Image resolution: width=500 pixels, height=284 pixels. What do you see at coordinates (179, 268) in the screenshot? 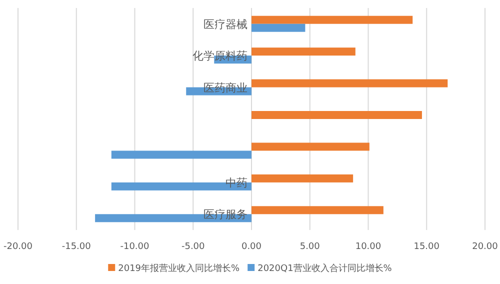
I see `legend-label: 2019年报营业收入同比增长%` at bounding box center [179, 268].